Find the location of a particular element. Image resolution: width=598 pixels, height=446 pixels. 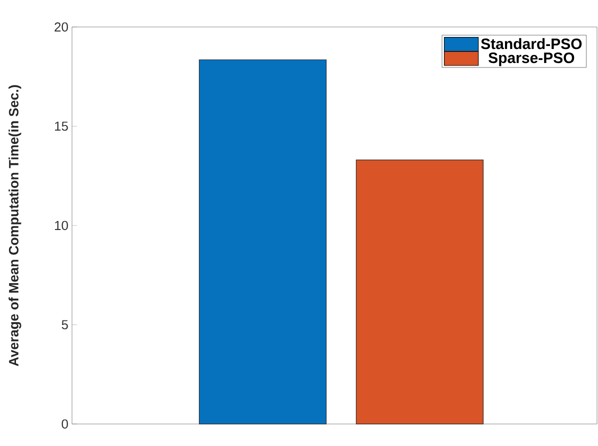

legend-label: Standard-PSO is located at coordinates (531, 44).